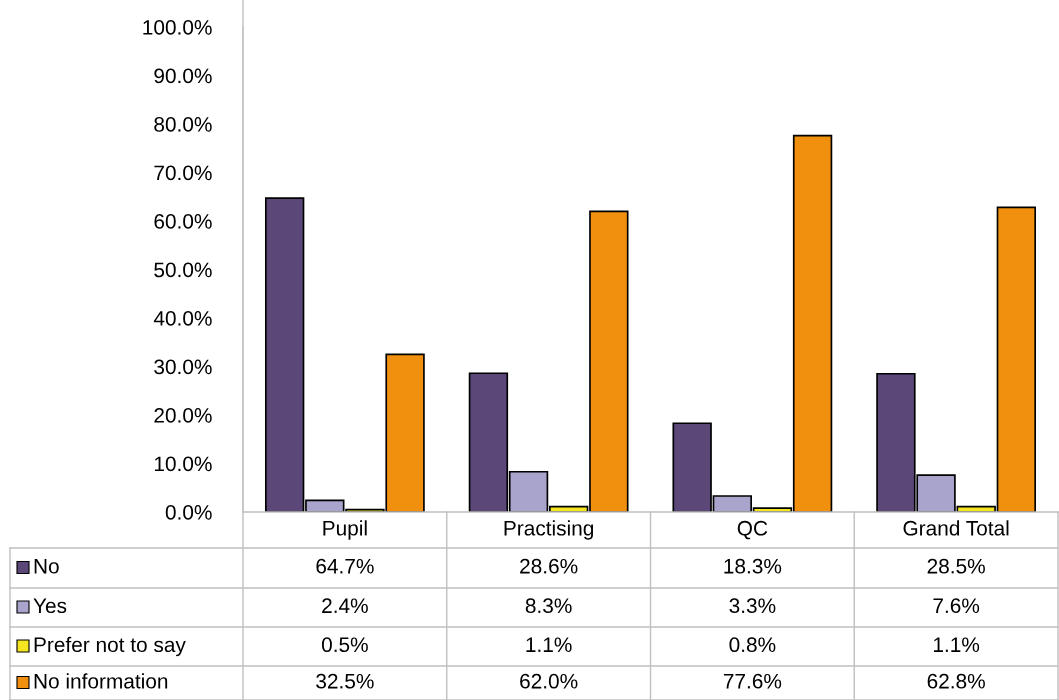 The width and height of the screenshot is (1059, 700). I want to click on y-tick-label: 100.0%, so click(177, 27).